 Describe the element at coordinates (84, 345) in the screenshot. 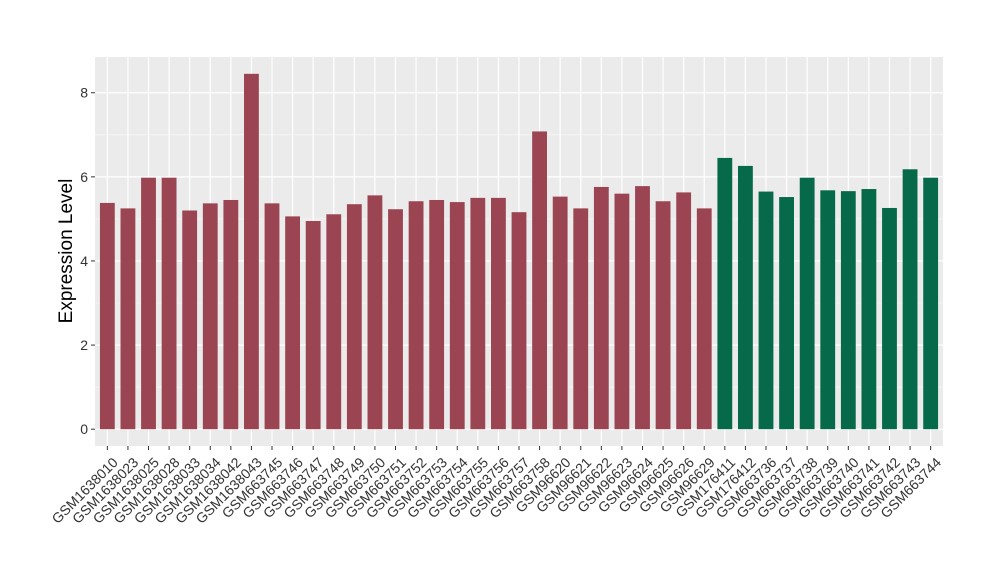

I see `y-tick-label: 2` at that location.